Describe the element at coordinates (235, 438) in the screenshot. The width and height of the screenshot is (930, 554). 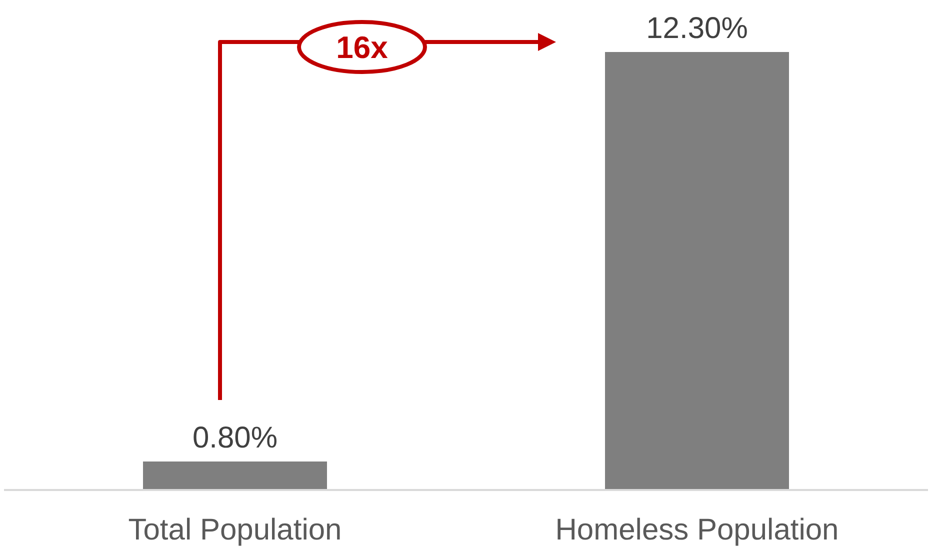
I see `data-label: 0.80%` at that location.